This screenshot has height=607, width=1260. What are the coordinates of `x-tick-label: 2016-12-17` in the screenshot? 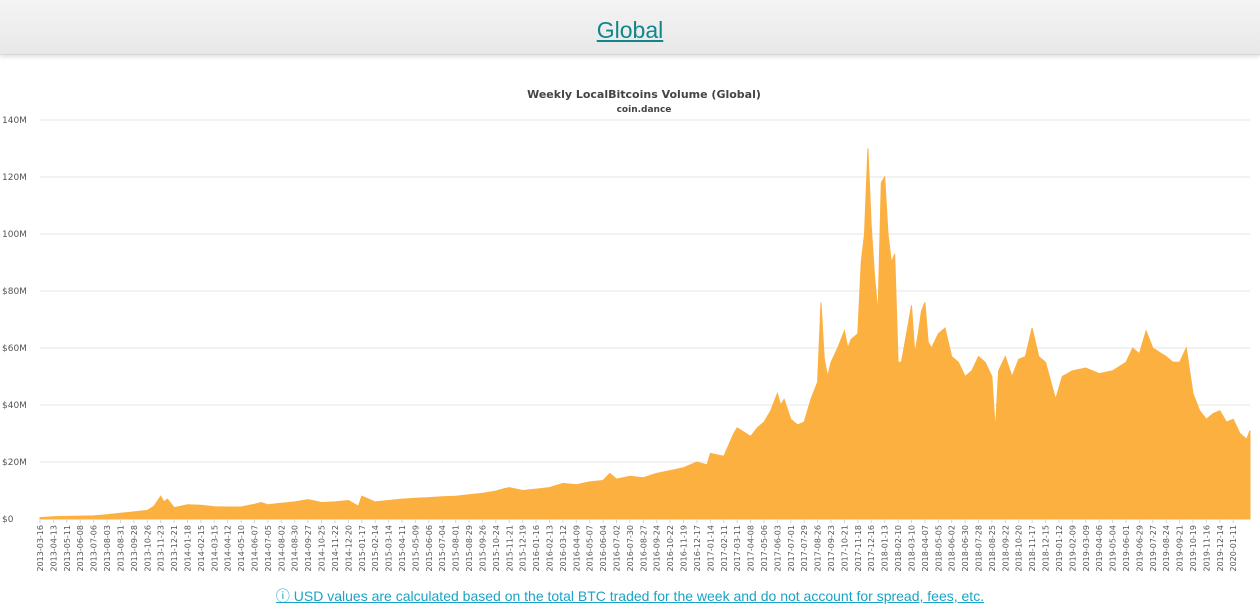 It's located at (697, 548).